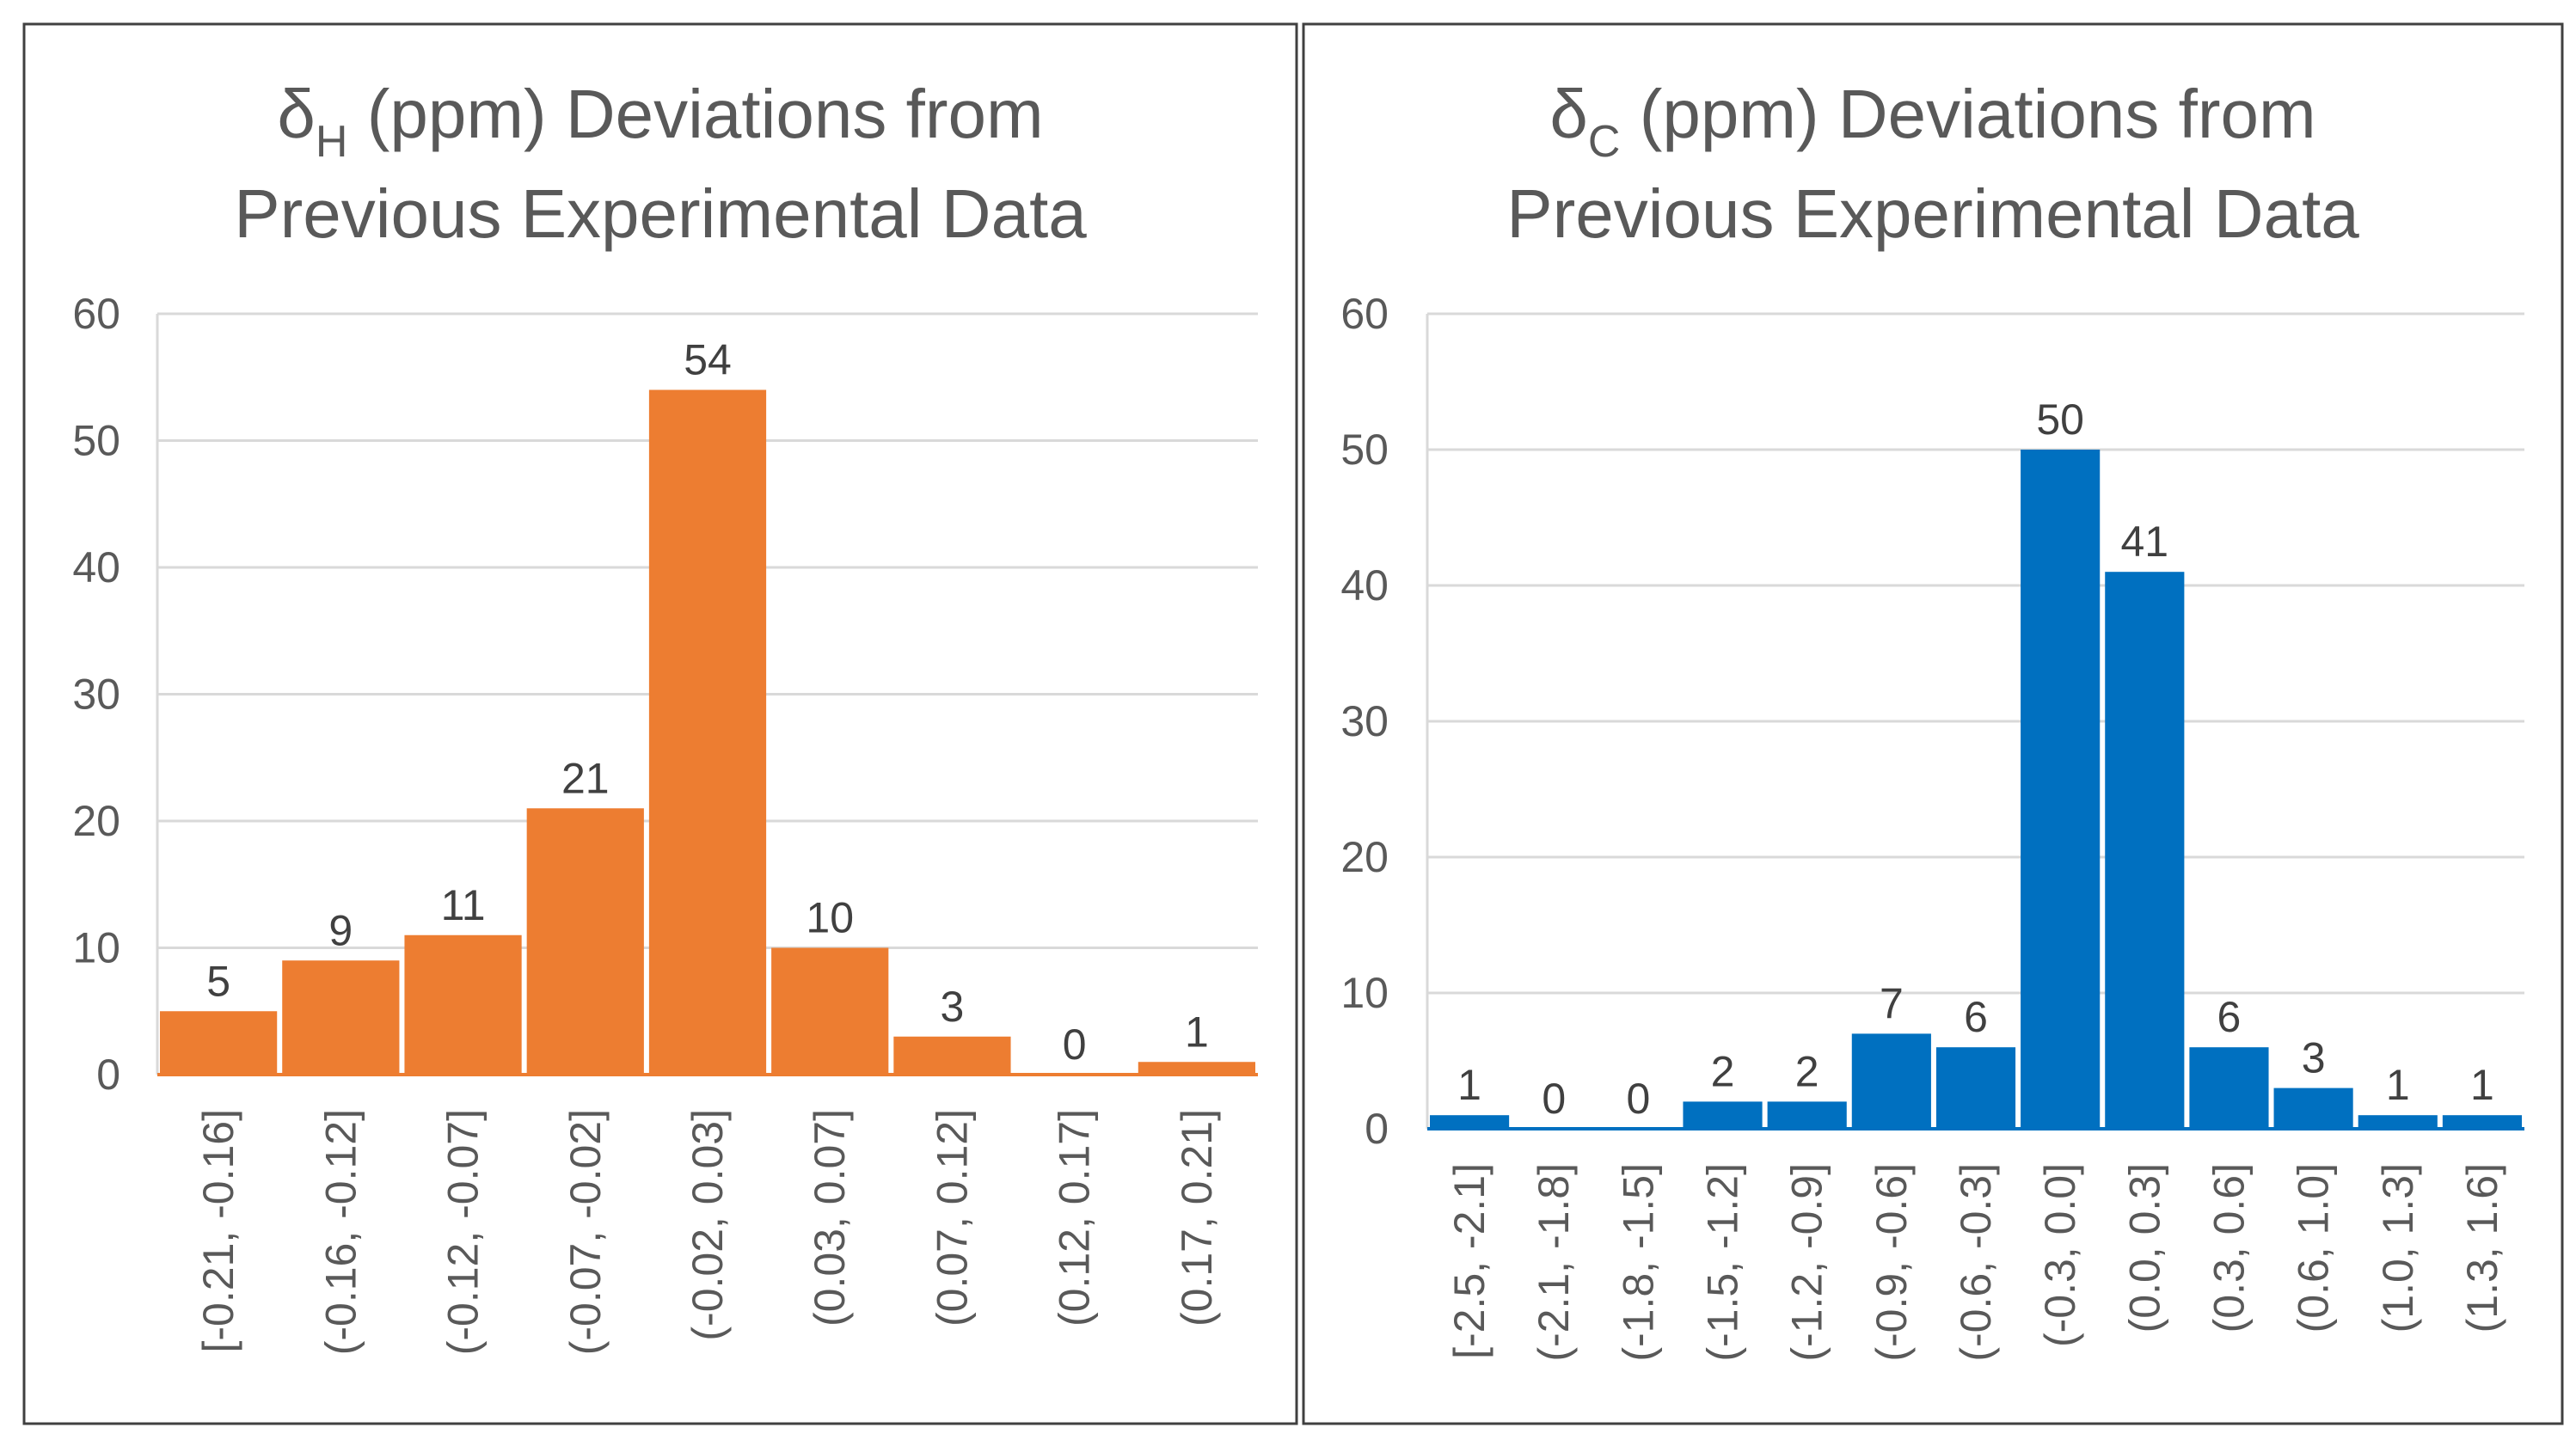 This screenshot has height=1446, width=2576. Describe the element at coordinates (708, 360) in the screenshot. I see `data-label: 54` at that location.